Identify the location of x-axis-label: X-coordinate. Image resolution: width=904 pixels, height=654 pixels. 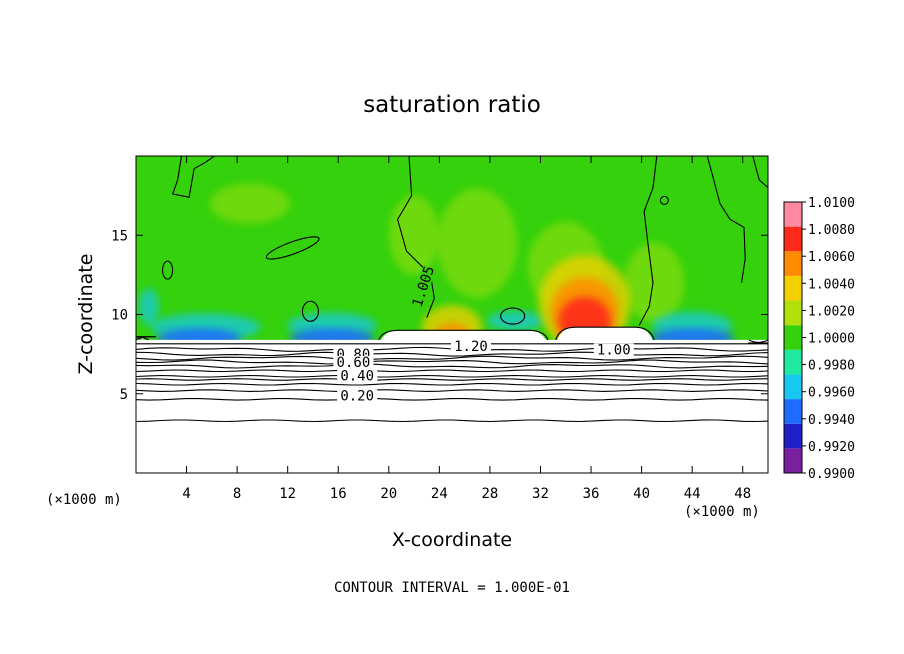
(452, 540).